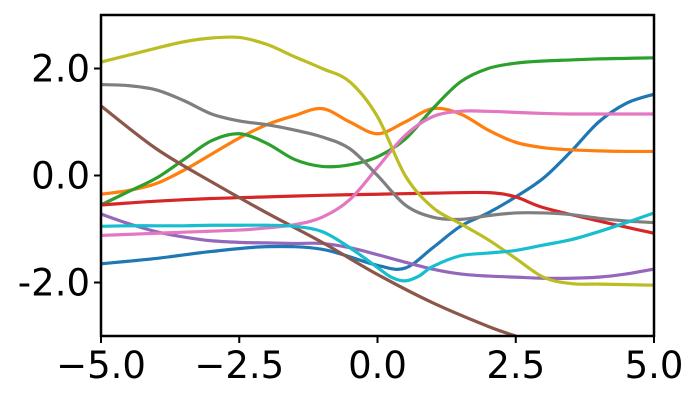  Describe the element at coordinates (654, 365) in the screenshot. I see `x-tick-label: 5.0` at that location.